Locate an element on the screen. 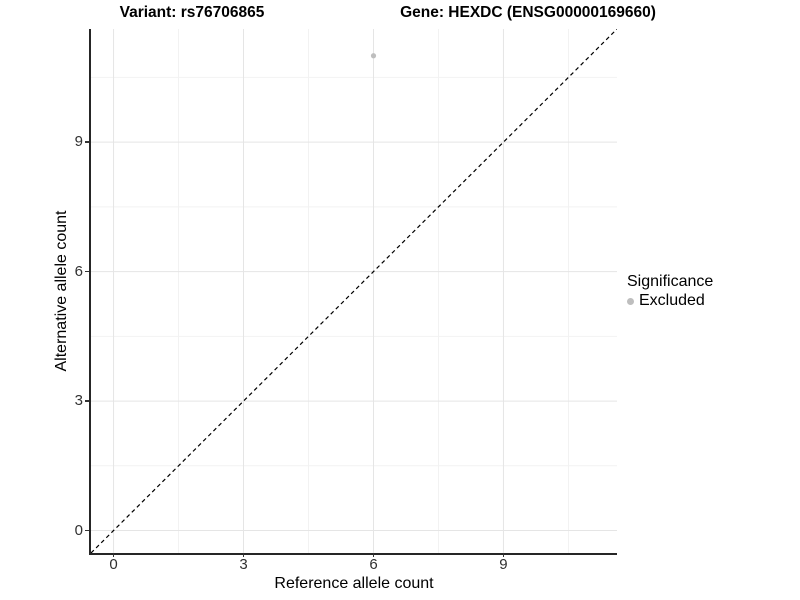  x-tick-label: 0 is located at coordinates (113, 564).